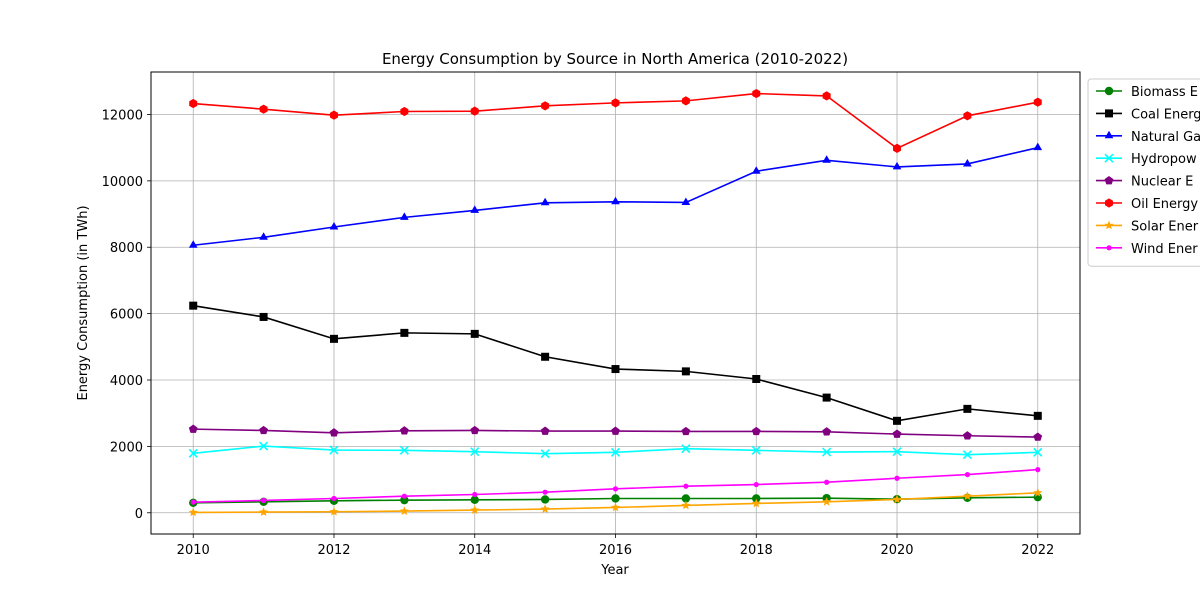  What do you see at coordinates (126, 315) in the screenshot?
I see `y-tick-label: 6000` at bounding box center [126, 315].